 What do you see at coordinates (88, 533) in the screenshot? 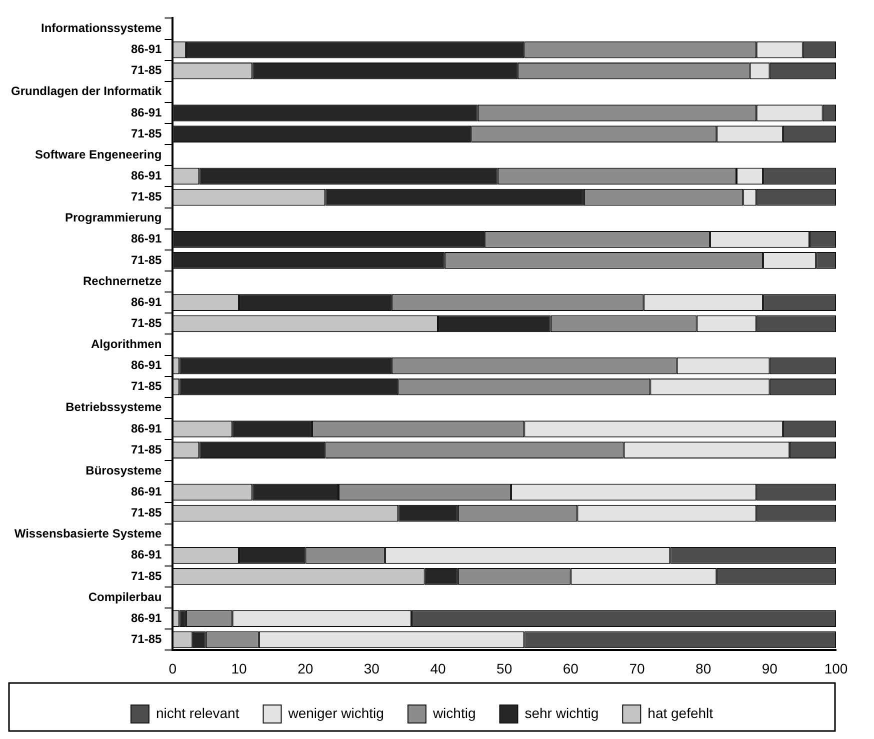
I see `y-tick-label: Wissensbasierte Systeme` at bounding box center [88, 533].